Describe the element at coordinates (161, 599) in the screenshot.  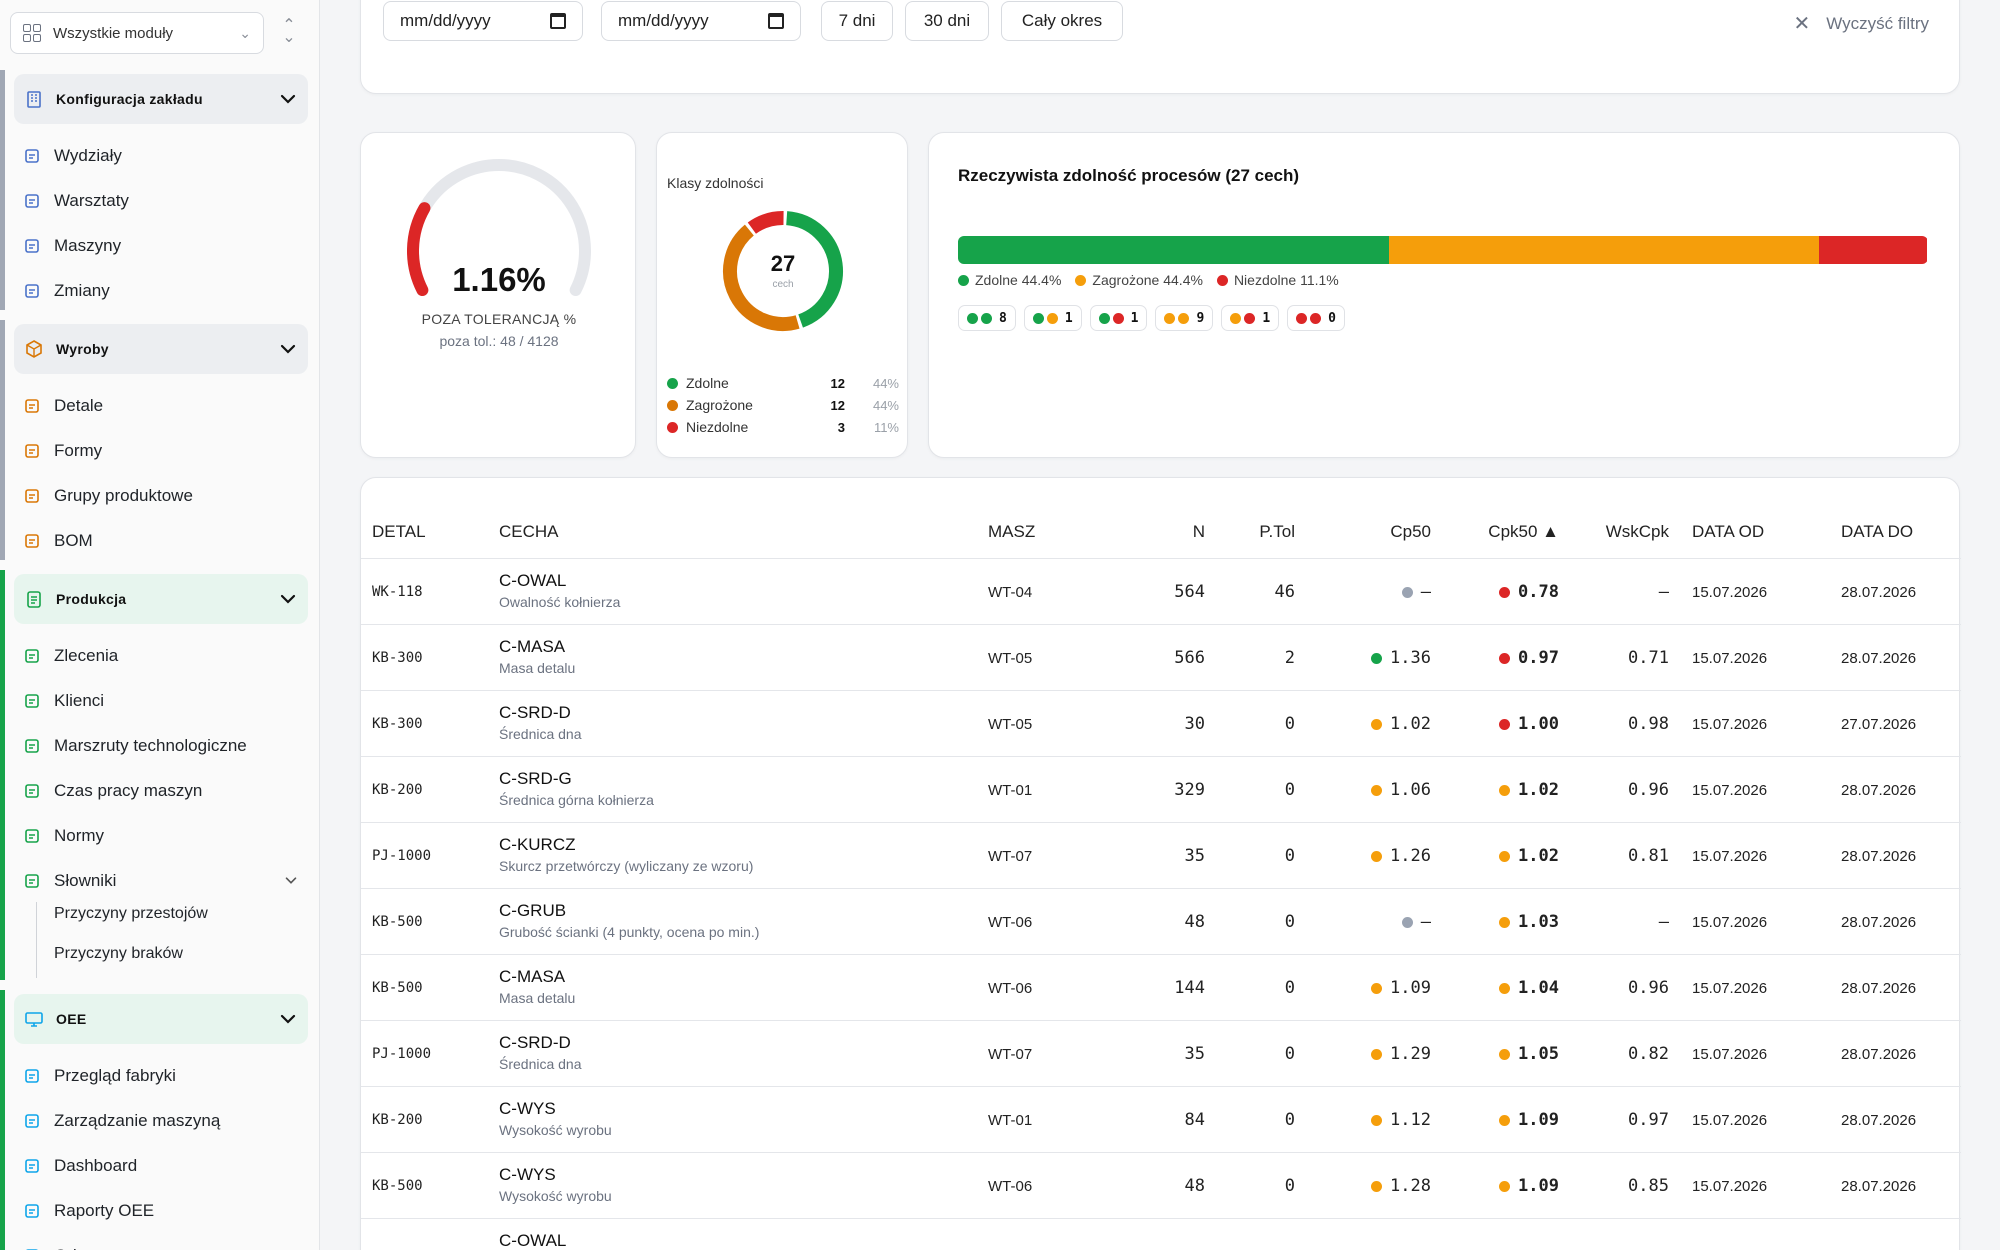
I see `nav-group-header: Produkcja` at that location.